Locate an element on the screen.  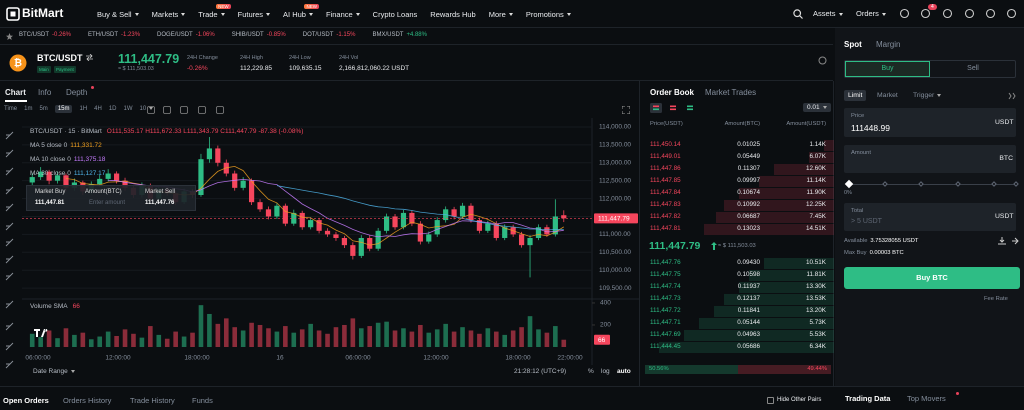
ticker-item: SHIB/USDT -0.85% is located at coordinates (259, 35).